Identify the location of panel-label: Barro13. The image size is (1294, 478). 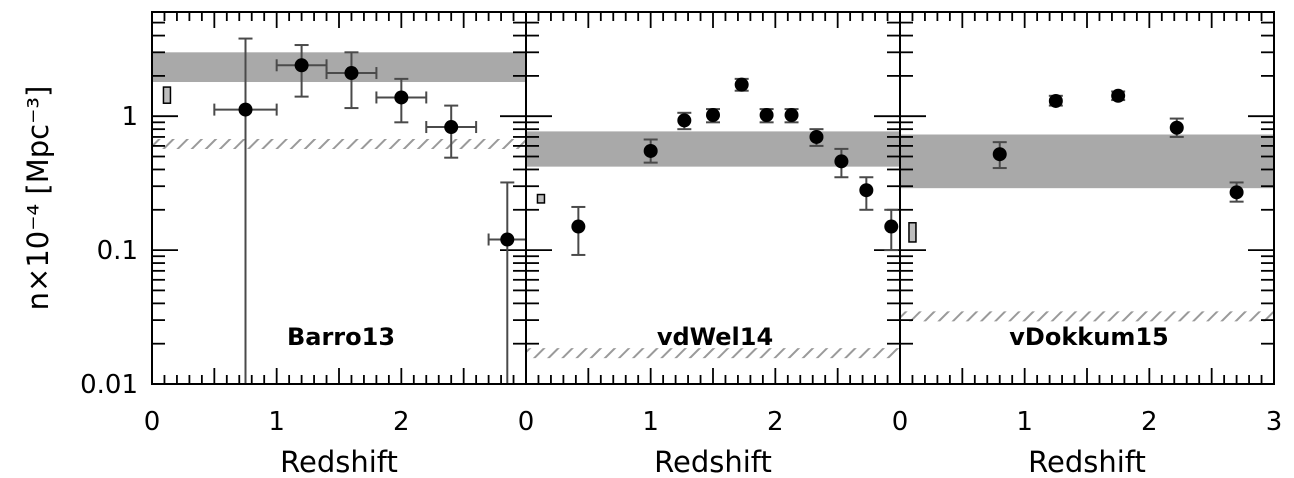
(341, 337).